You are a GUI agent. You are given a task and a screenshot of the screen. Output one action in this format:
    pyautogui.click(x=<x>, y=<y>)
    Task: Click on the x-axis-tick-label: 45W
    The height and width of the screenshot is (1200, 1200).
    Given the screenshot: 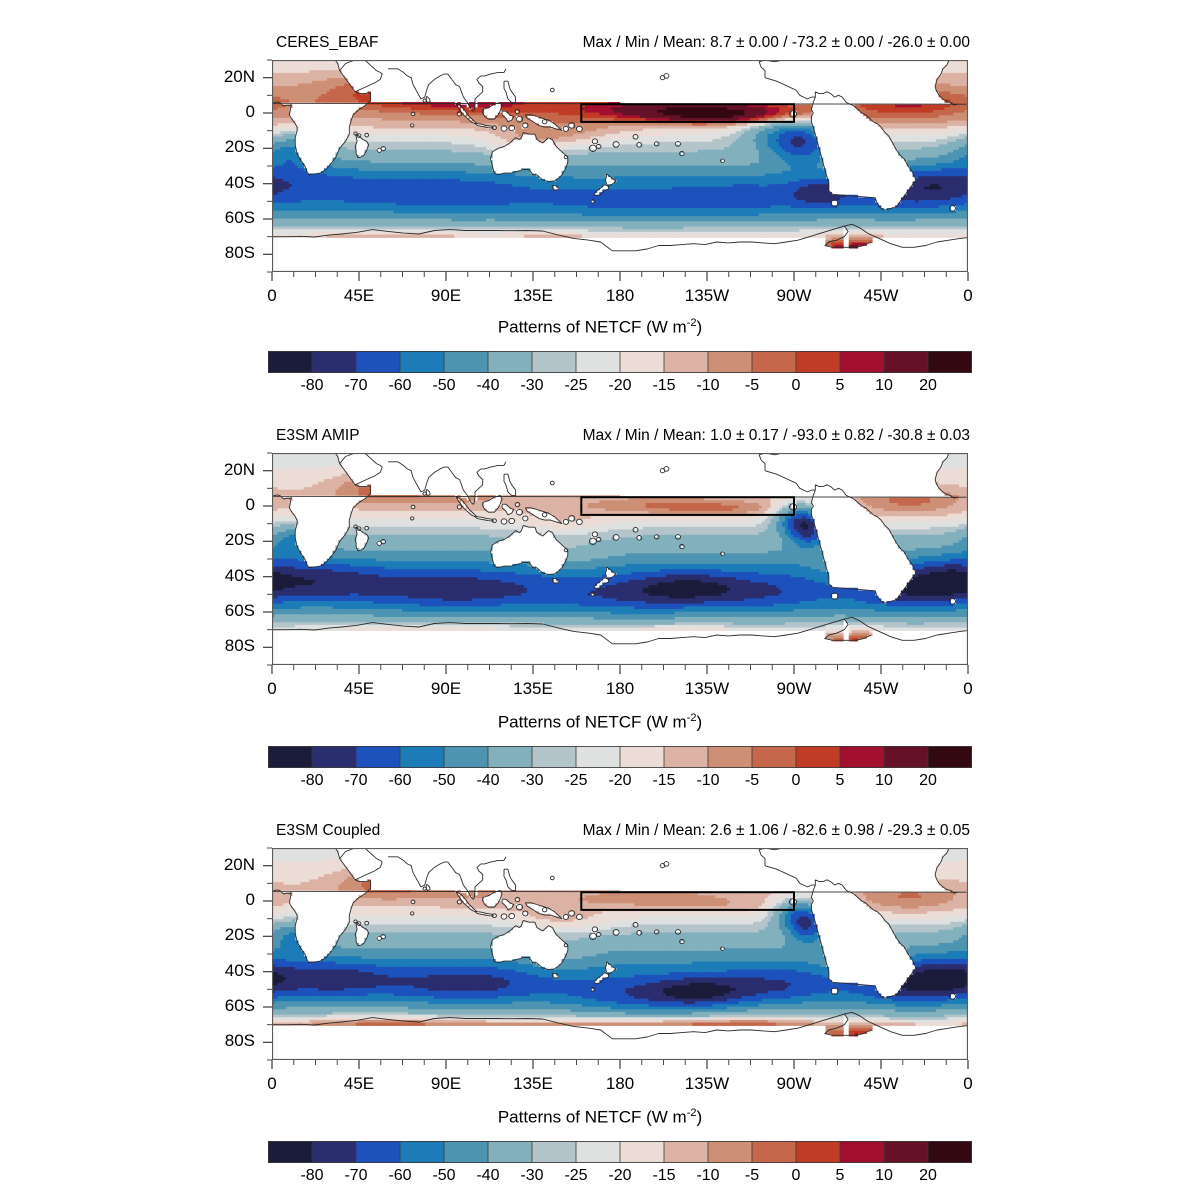 What is the action you would take?
    pyautogui.click(x=881, y=1084)
    